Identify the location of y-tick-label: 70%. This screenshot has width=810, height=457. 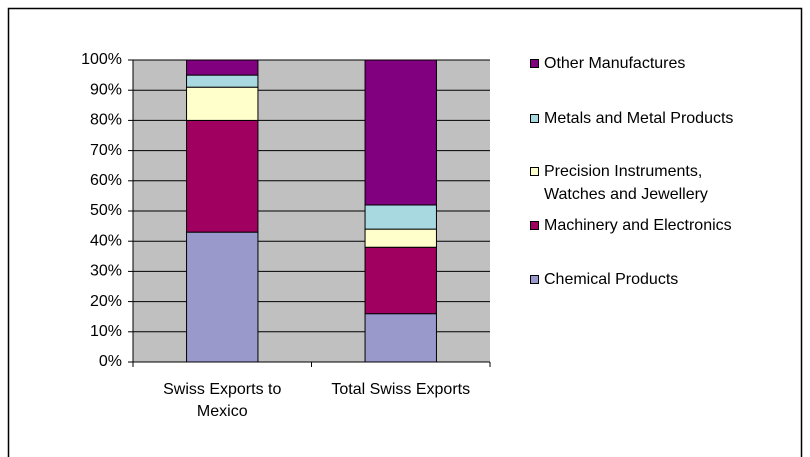
(106, 150).